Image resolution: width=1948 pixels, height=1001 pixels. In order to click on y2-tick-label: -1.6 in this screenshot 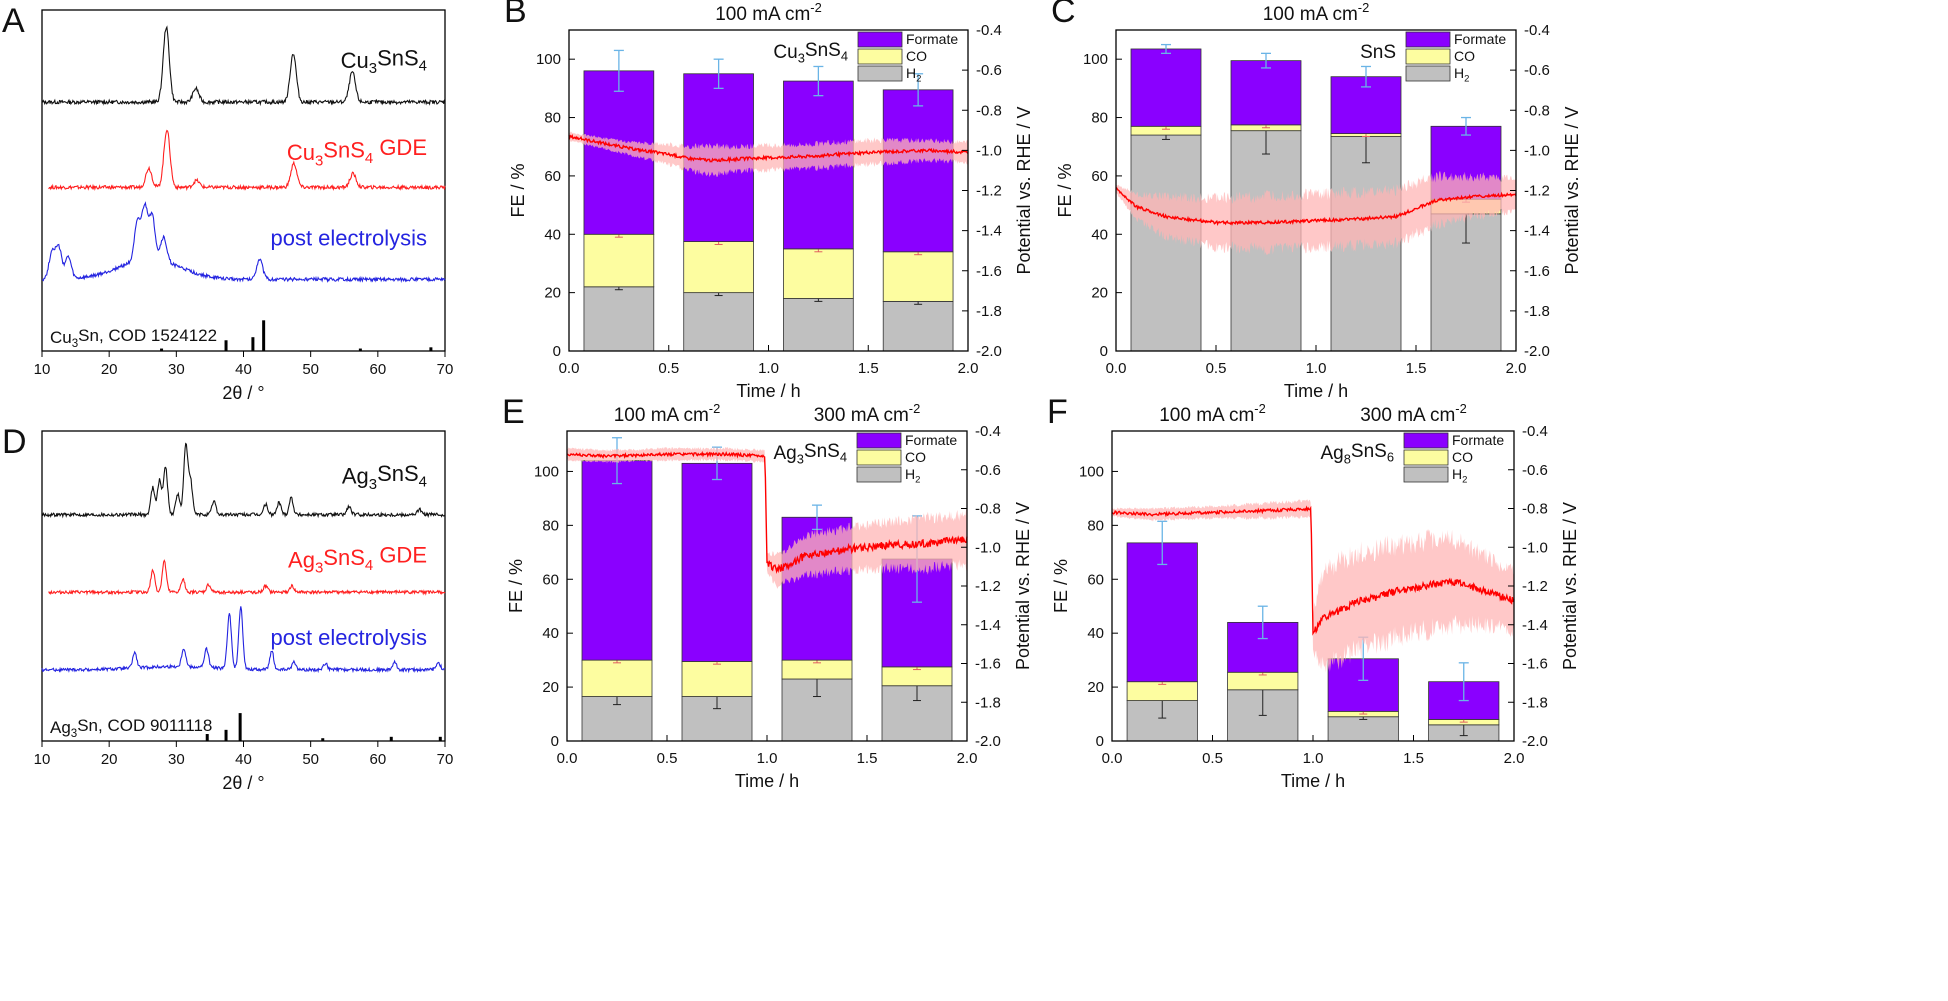, I will do `click(1535, 664)`.